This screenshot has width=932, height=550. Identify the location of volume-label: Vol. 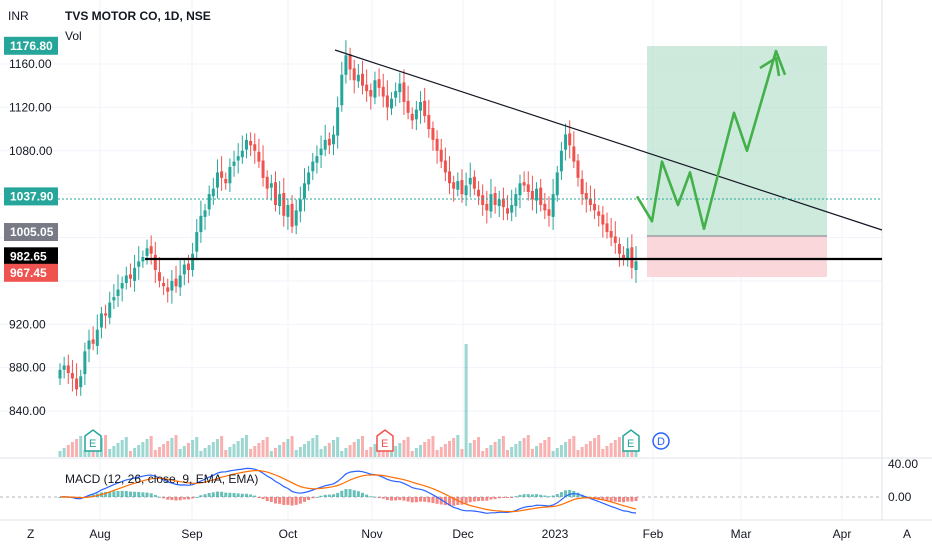
(73, 36).